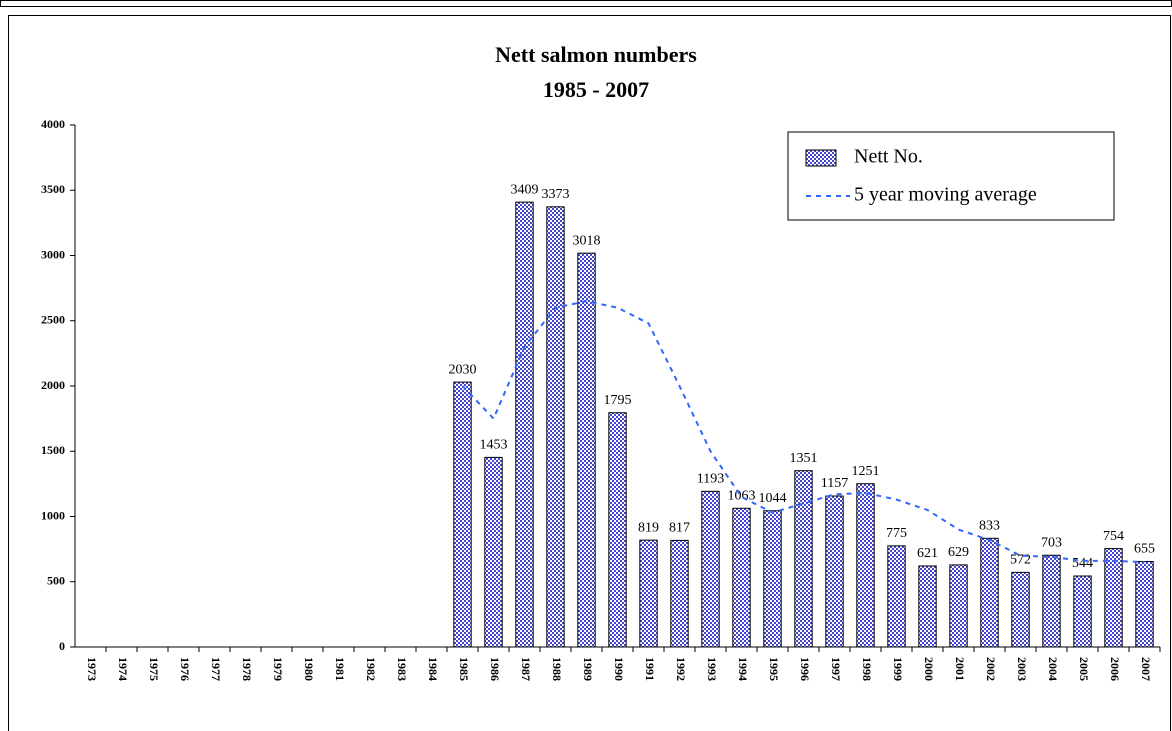 The image size is (1172, 731). I want to click on legend-swatch, so click(821, 158).